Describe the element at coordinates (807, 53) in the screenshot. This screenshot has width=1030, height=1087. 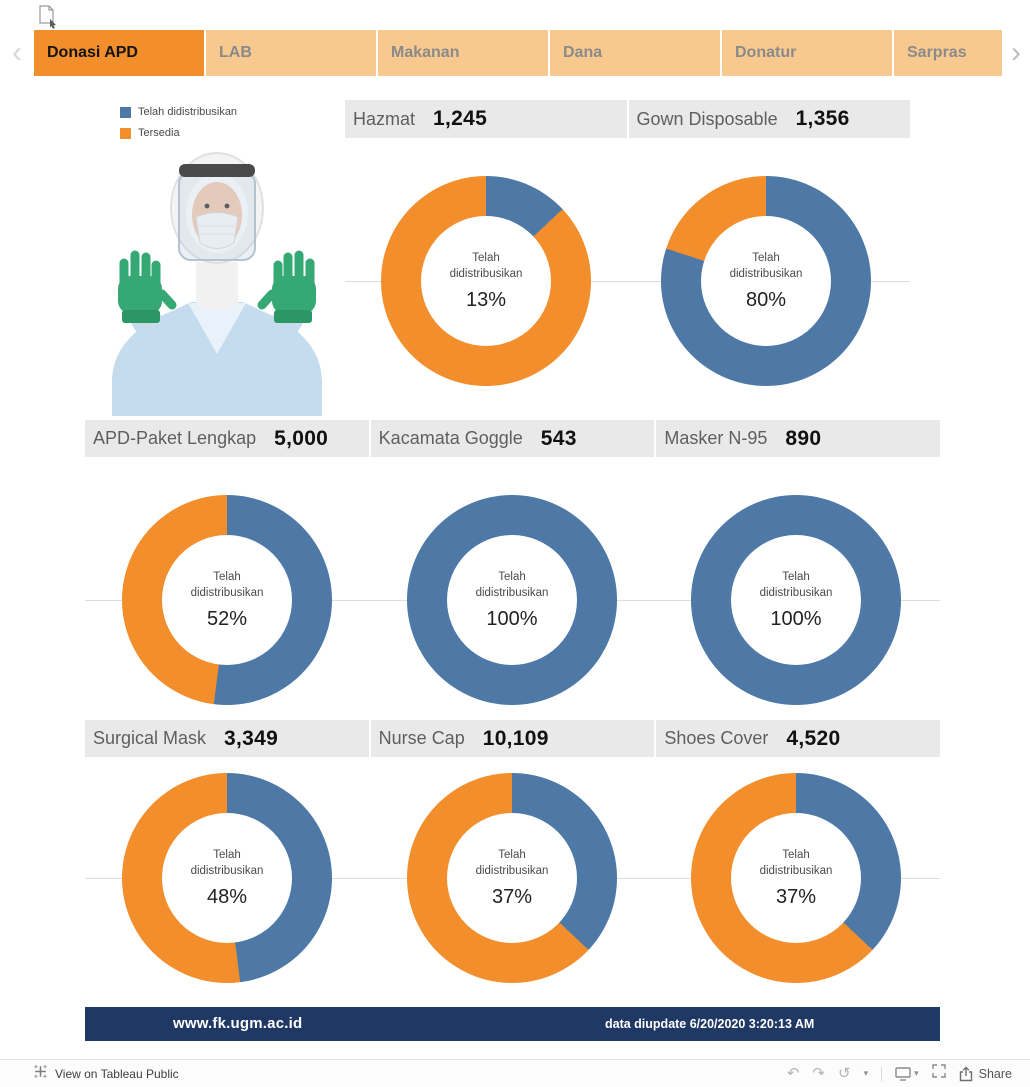
I see `tab-donatur: Donatur` at that location.